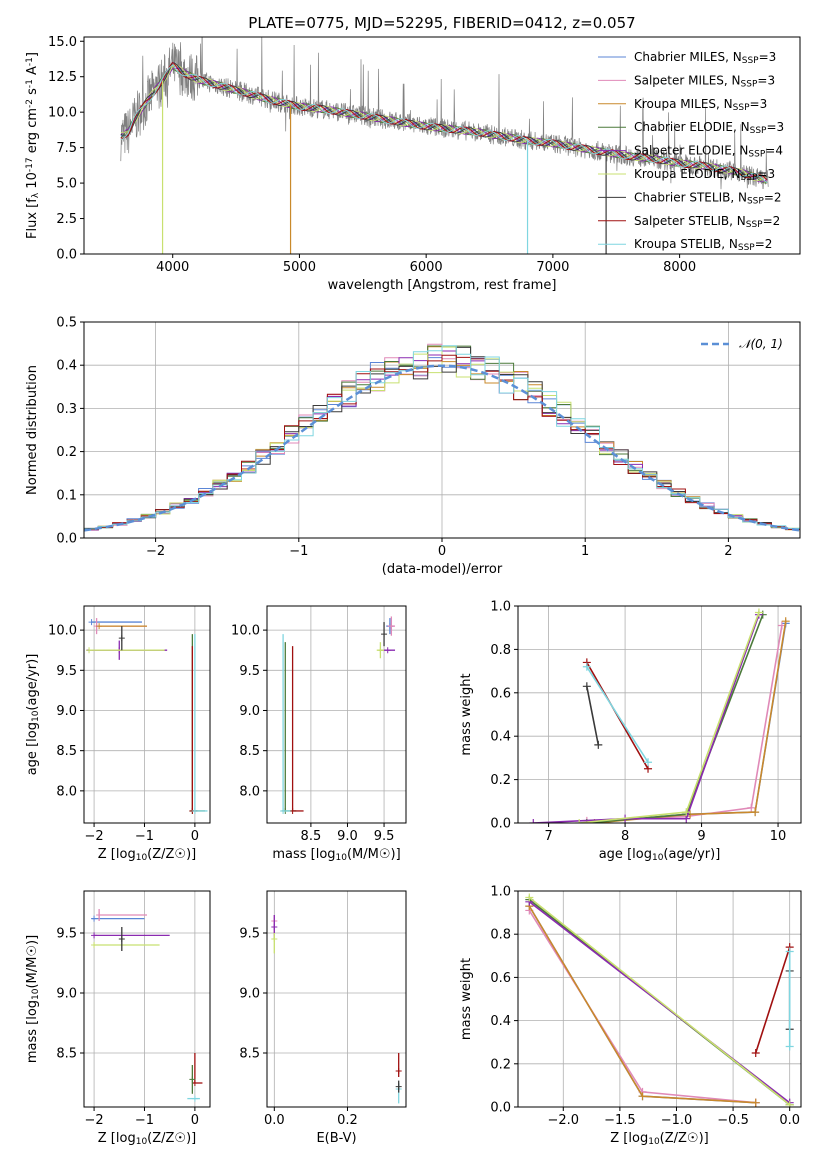  Describe the element at coordinates (336, 855) in the screenshot. I see `x-axis-label: mass [log10(M/M☉)]` at that location.